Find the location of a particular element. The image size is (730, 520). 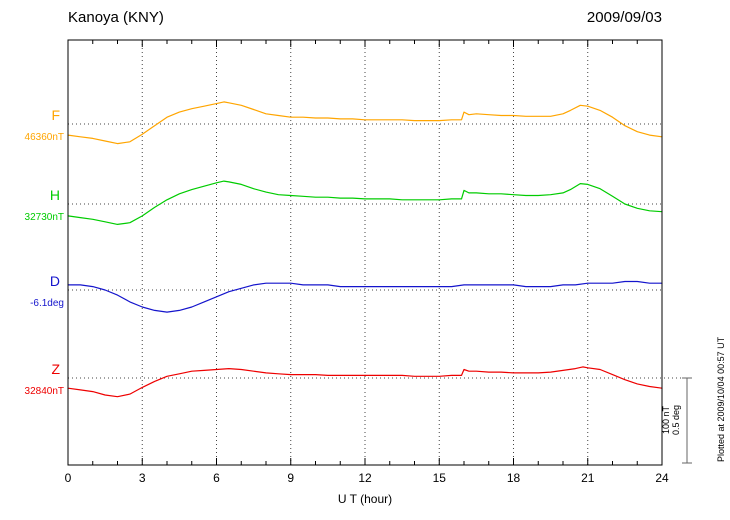

component-letter-Z: Z is located at coordinates (55, 369).